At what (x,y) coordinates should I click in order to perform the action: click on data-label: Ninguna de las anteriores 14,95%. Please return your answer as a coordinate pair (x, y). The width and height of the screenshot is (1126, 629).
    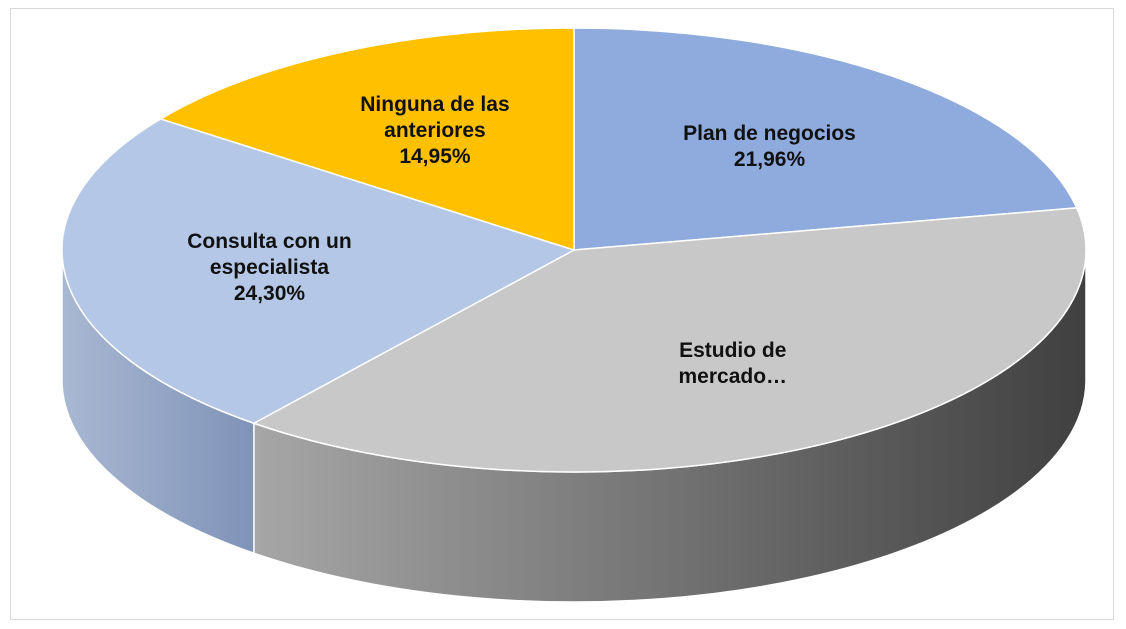
    Looking at the image, I should click on (435, 131).